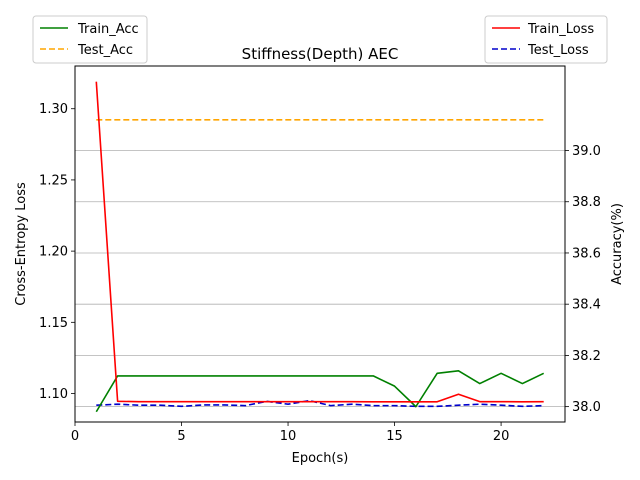  What do you see at coordinates (288, 436) in the screenshot?
I see `x-tick-label-2: 10` at bounding box center [288, 436].